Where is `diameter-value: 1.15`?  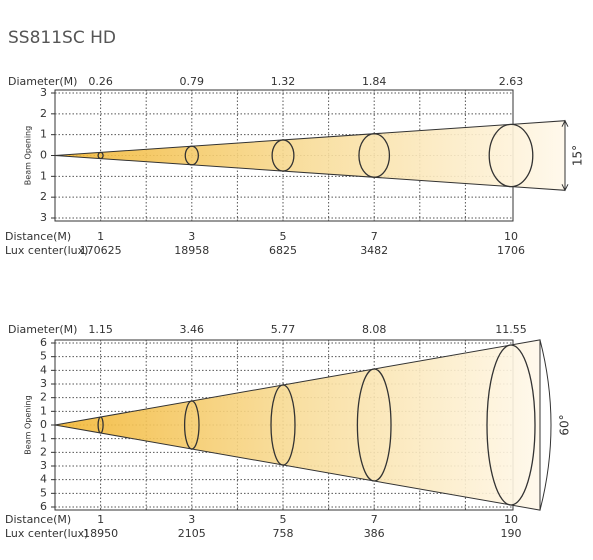
diameter-value: 1.15 is located at coordinates (100, 329).